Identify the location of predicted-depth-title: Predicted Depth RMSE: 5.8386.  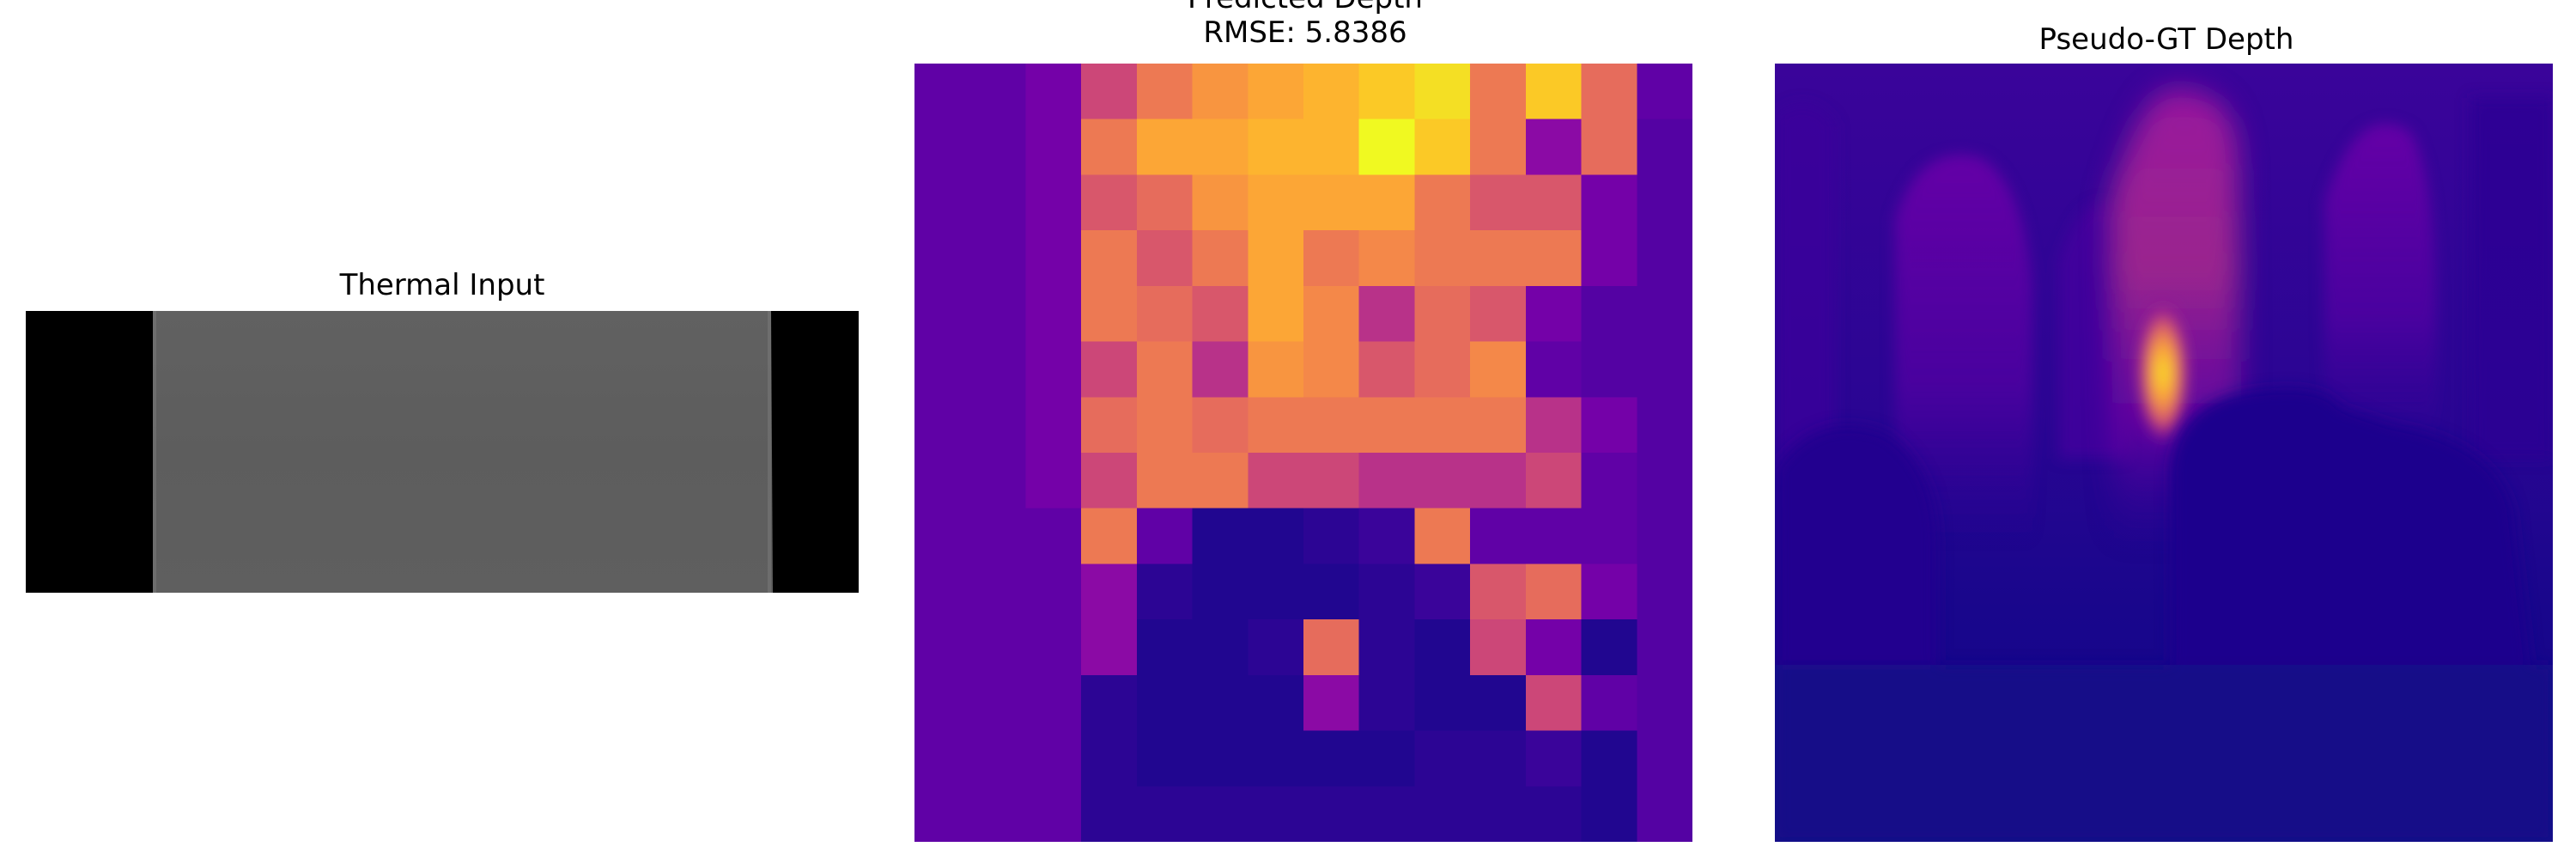
(1305, 25).